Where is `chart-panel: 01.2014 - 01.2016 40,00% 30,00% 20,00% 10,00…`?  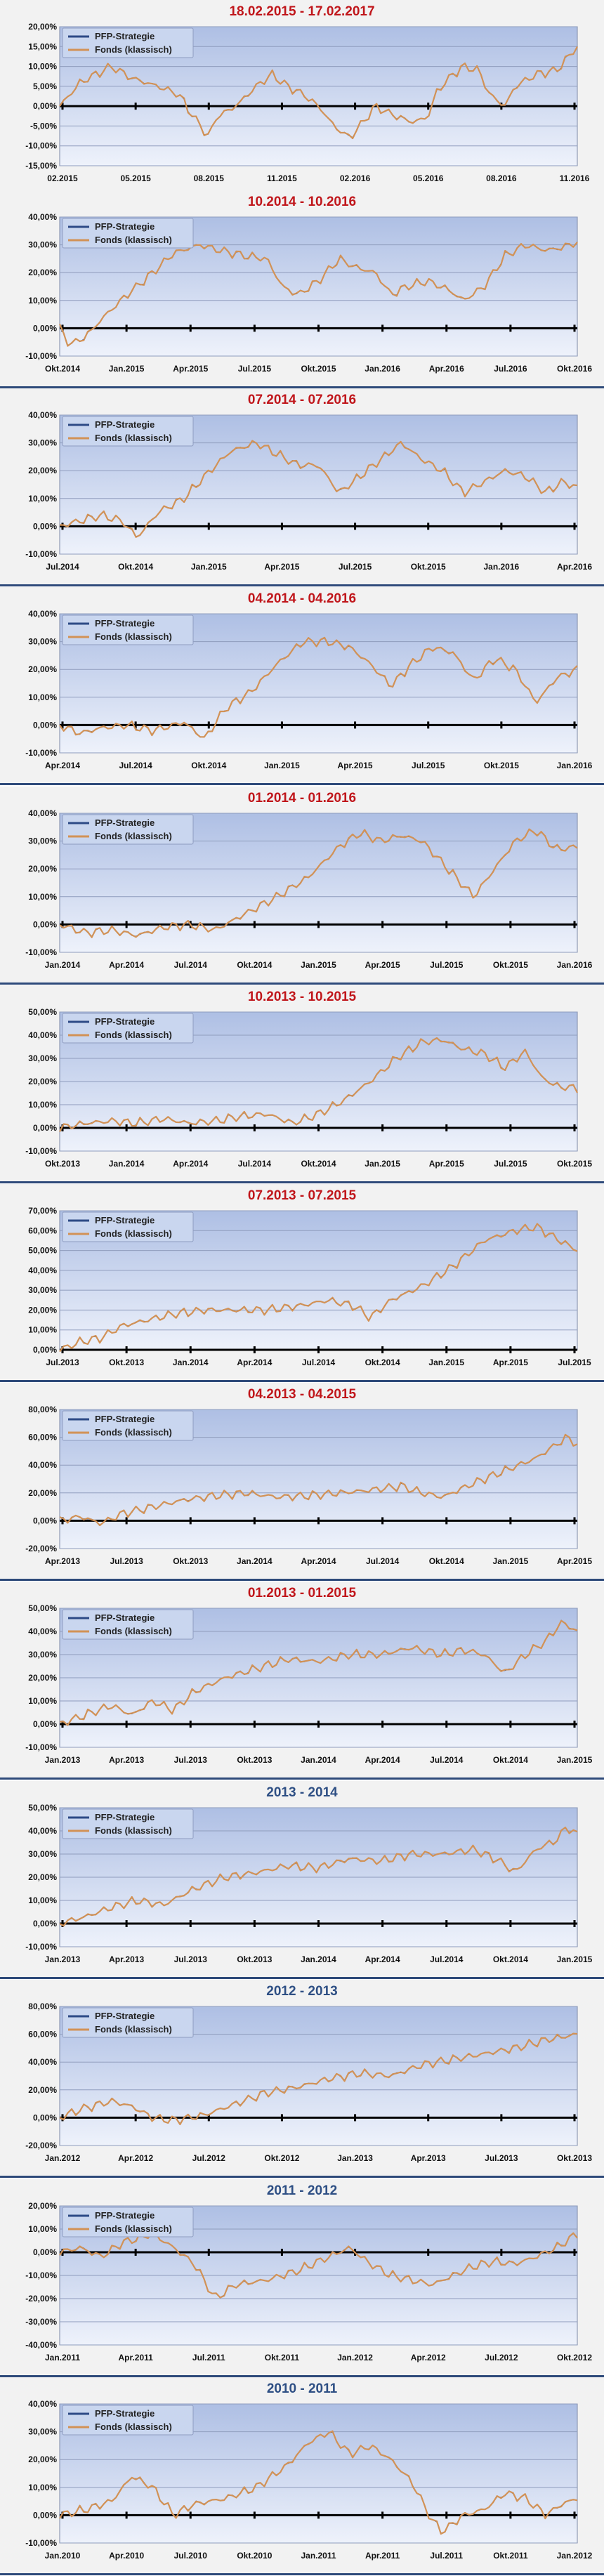
chart-panel: 01.2014 - 01.2016 40,00% 30,00% 20,00% 10,00… is located at coordinates (302, 886).